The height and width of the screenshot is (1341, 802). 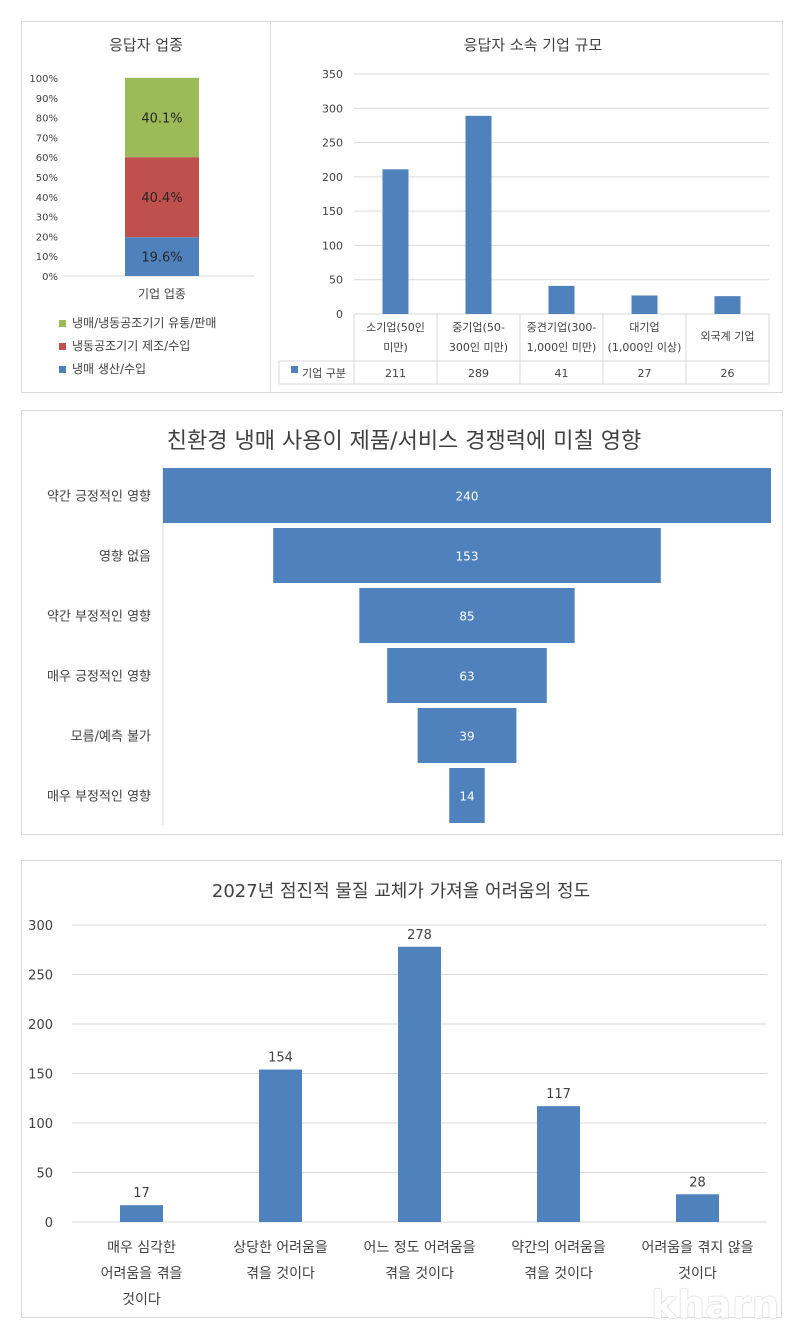 What do you see at coordinates (697, 1182) in the screenshot?
I see `bar-data-label: 28` at bounding box center [697, 1182].